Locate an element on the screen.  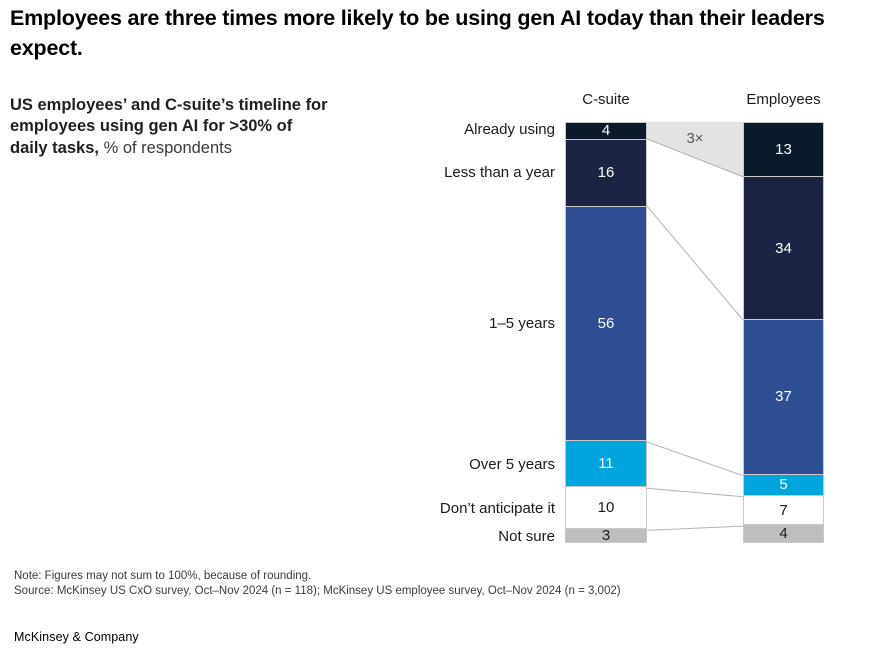
stacked-bar-employees: 13 34 37 5 7 4 is located at coordinates (783, 332).